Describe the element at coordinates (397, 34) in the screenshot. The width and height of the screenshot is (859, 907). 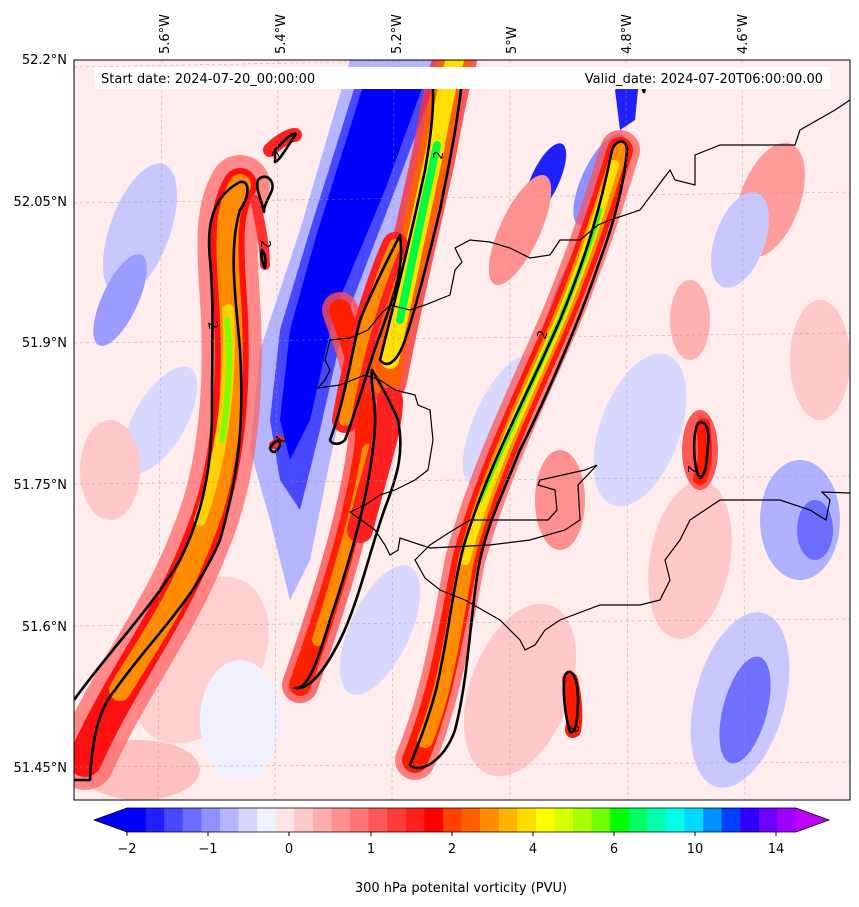
I see `lon-tick-label: 5.2°W` at that location.